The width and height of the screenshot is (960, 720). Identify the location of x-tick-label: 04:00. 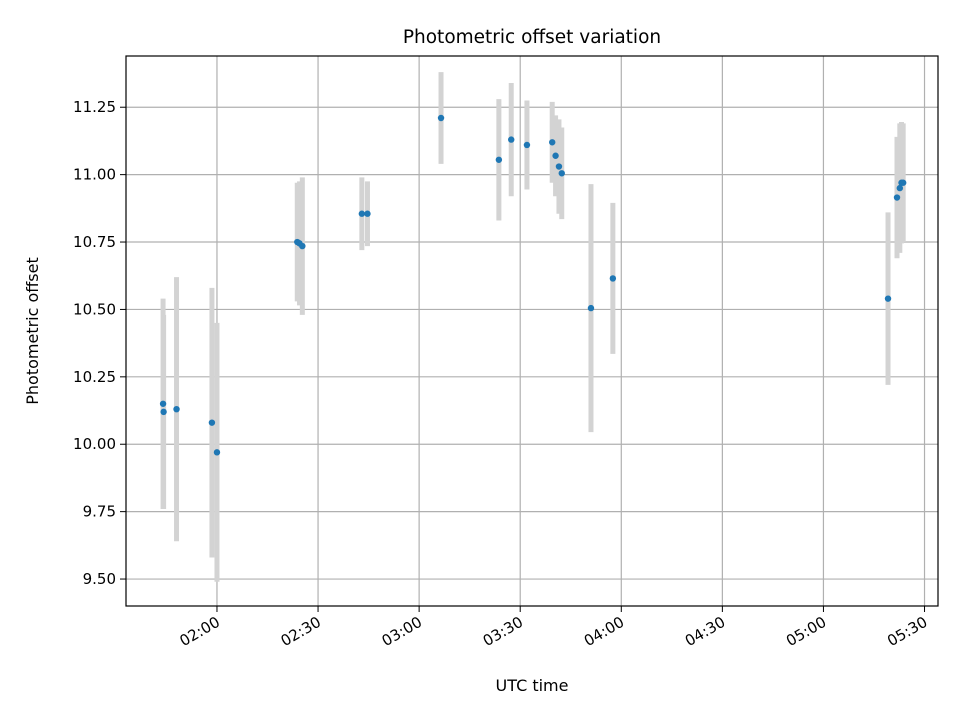
(604, 631).